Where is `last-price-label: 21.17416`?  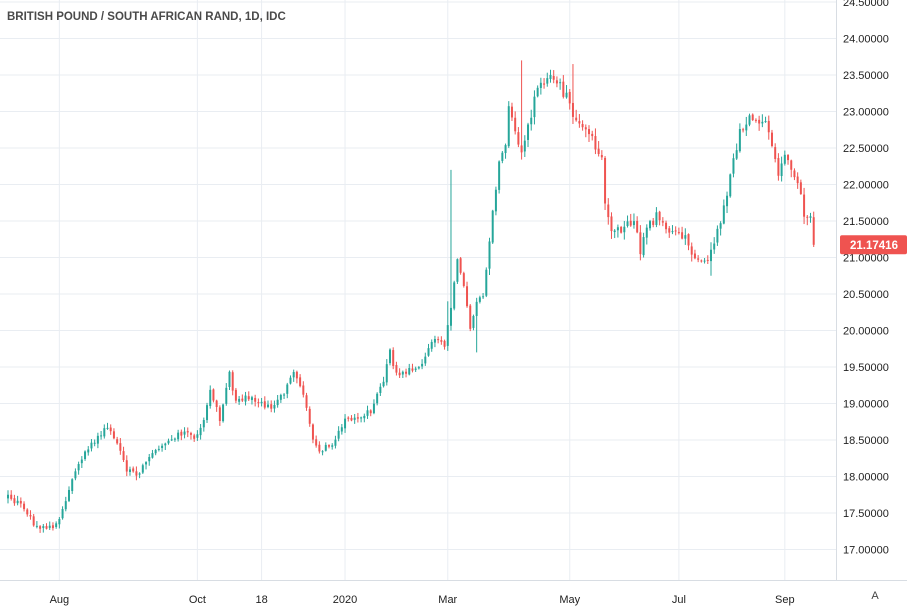 last-price-label: 21.17416 is located at coordinates (874, 246).